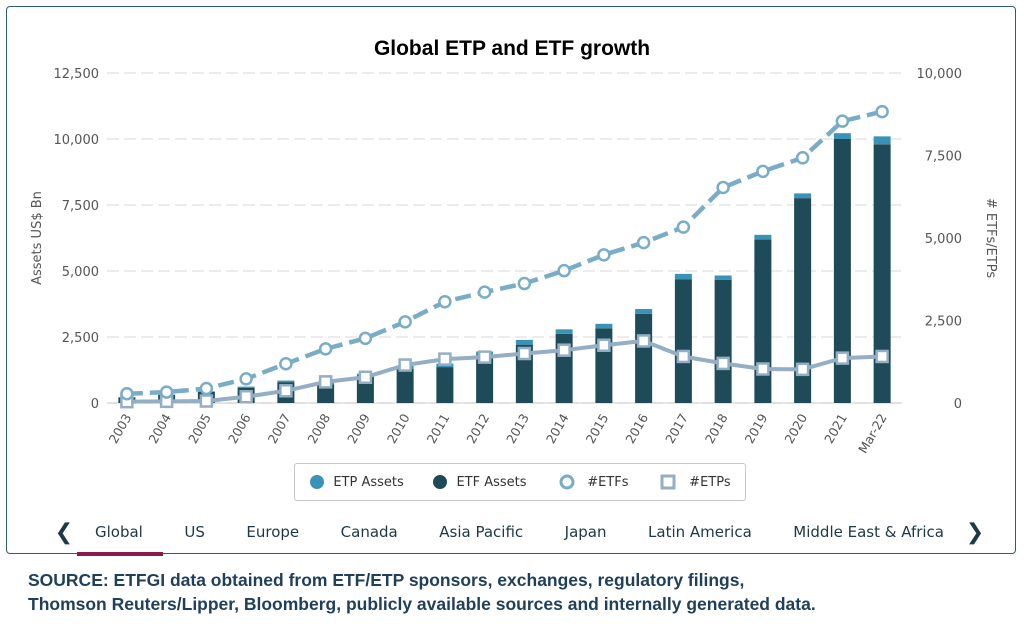  I want to click on y-left-tick-label: 0, so click(95, 404).